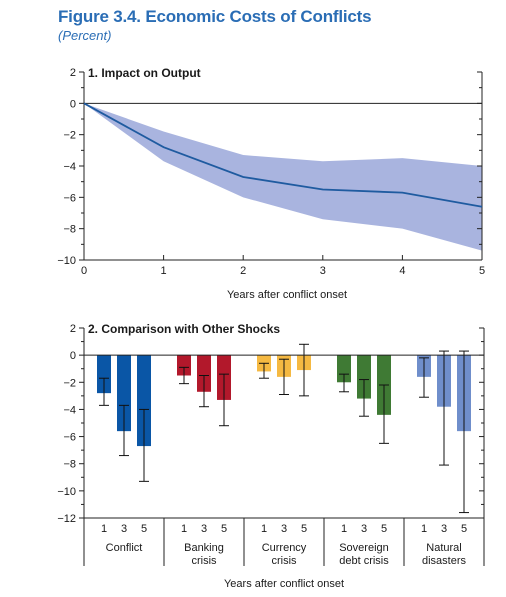 Image resolution: width=506 pixels, height=597 pixels. What do you see at coordinates (283, 155) in the screenshot?
I see `output-impact-line` at bounding box center [283, 155].